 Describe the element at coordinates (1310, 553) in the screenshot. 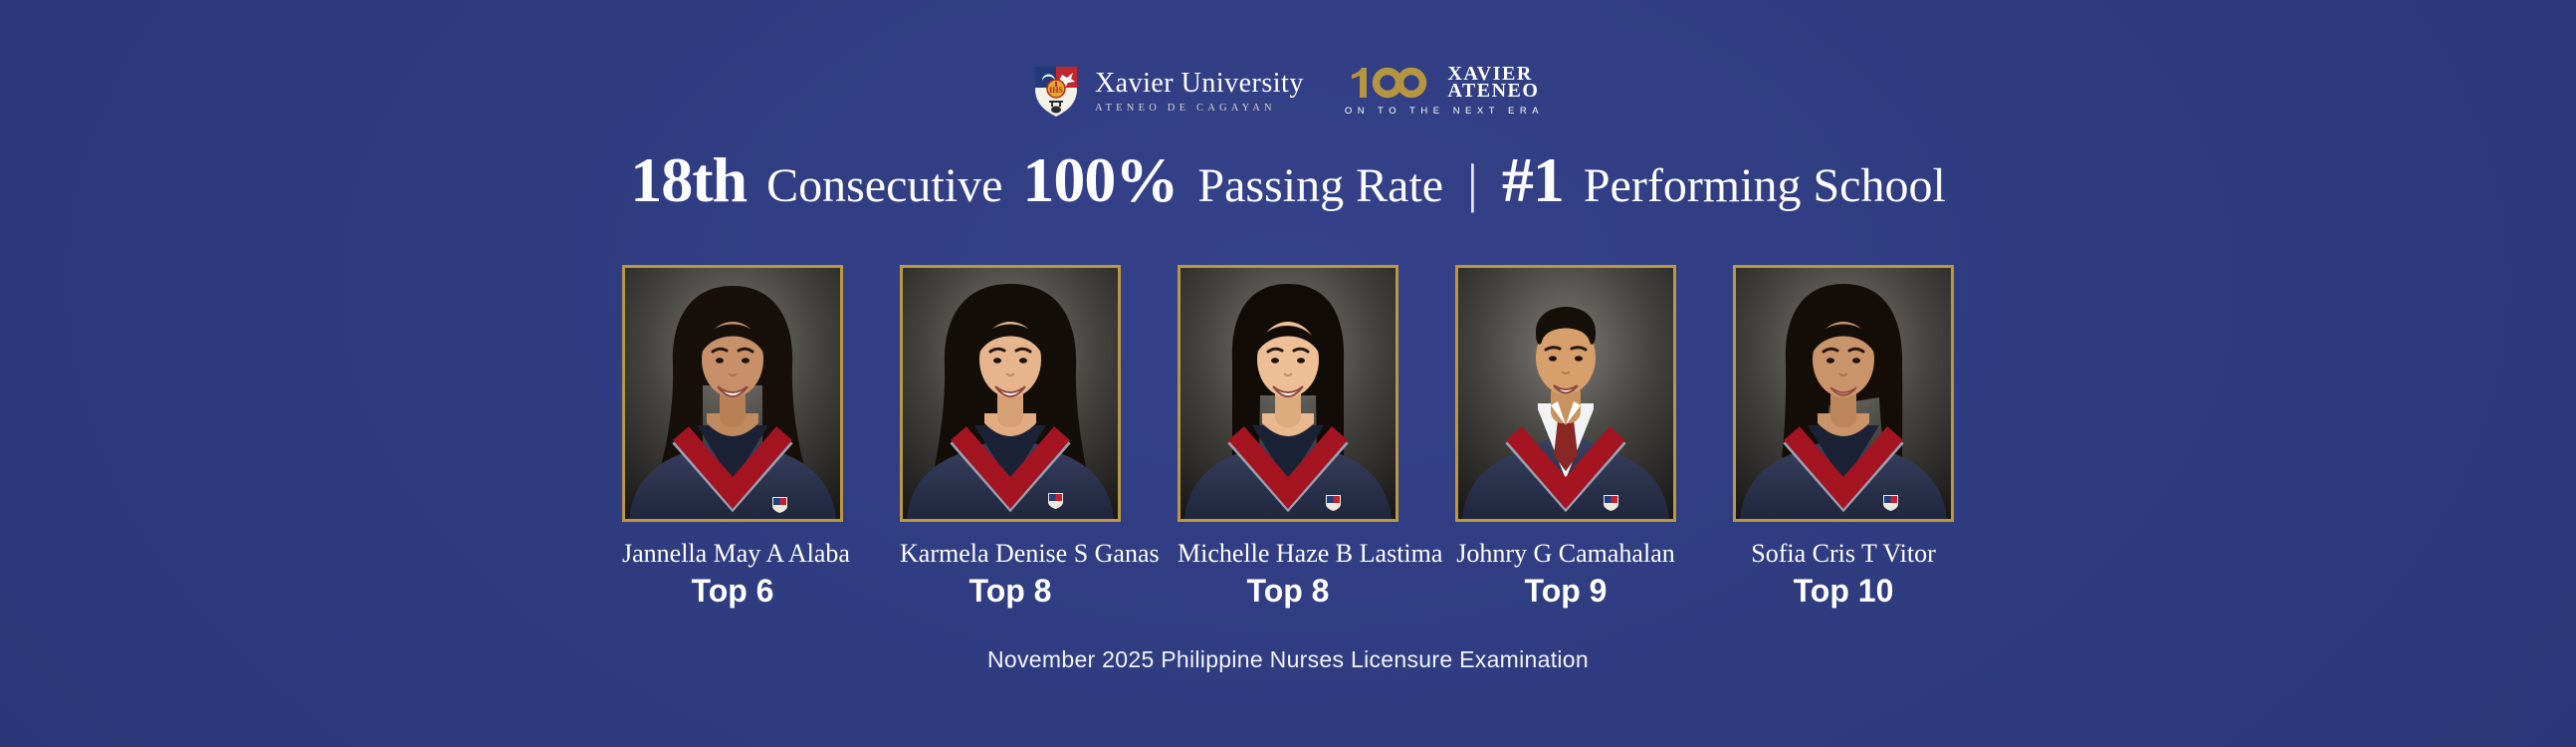

I see `topnotcher-name: Michelle Haze B Lastima` at that location.